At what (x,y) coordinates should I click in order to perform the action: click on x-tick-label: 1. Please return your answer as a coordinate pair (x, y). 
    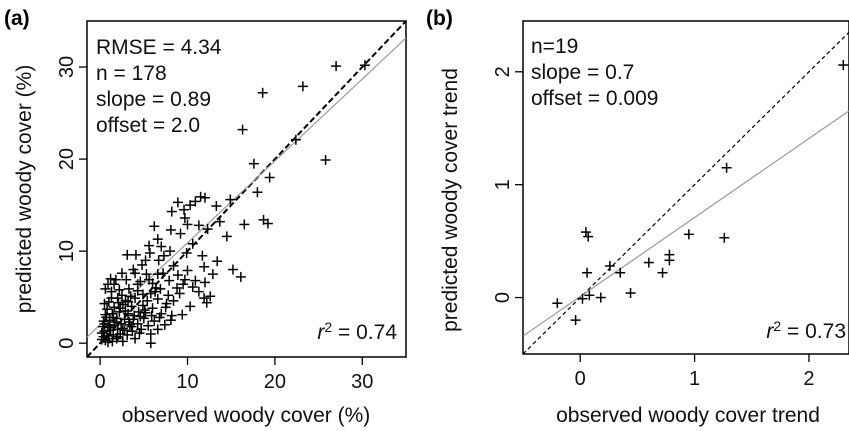
    Looking at the image, I should click on (694, 379).